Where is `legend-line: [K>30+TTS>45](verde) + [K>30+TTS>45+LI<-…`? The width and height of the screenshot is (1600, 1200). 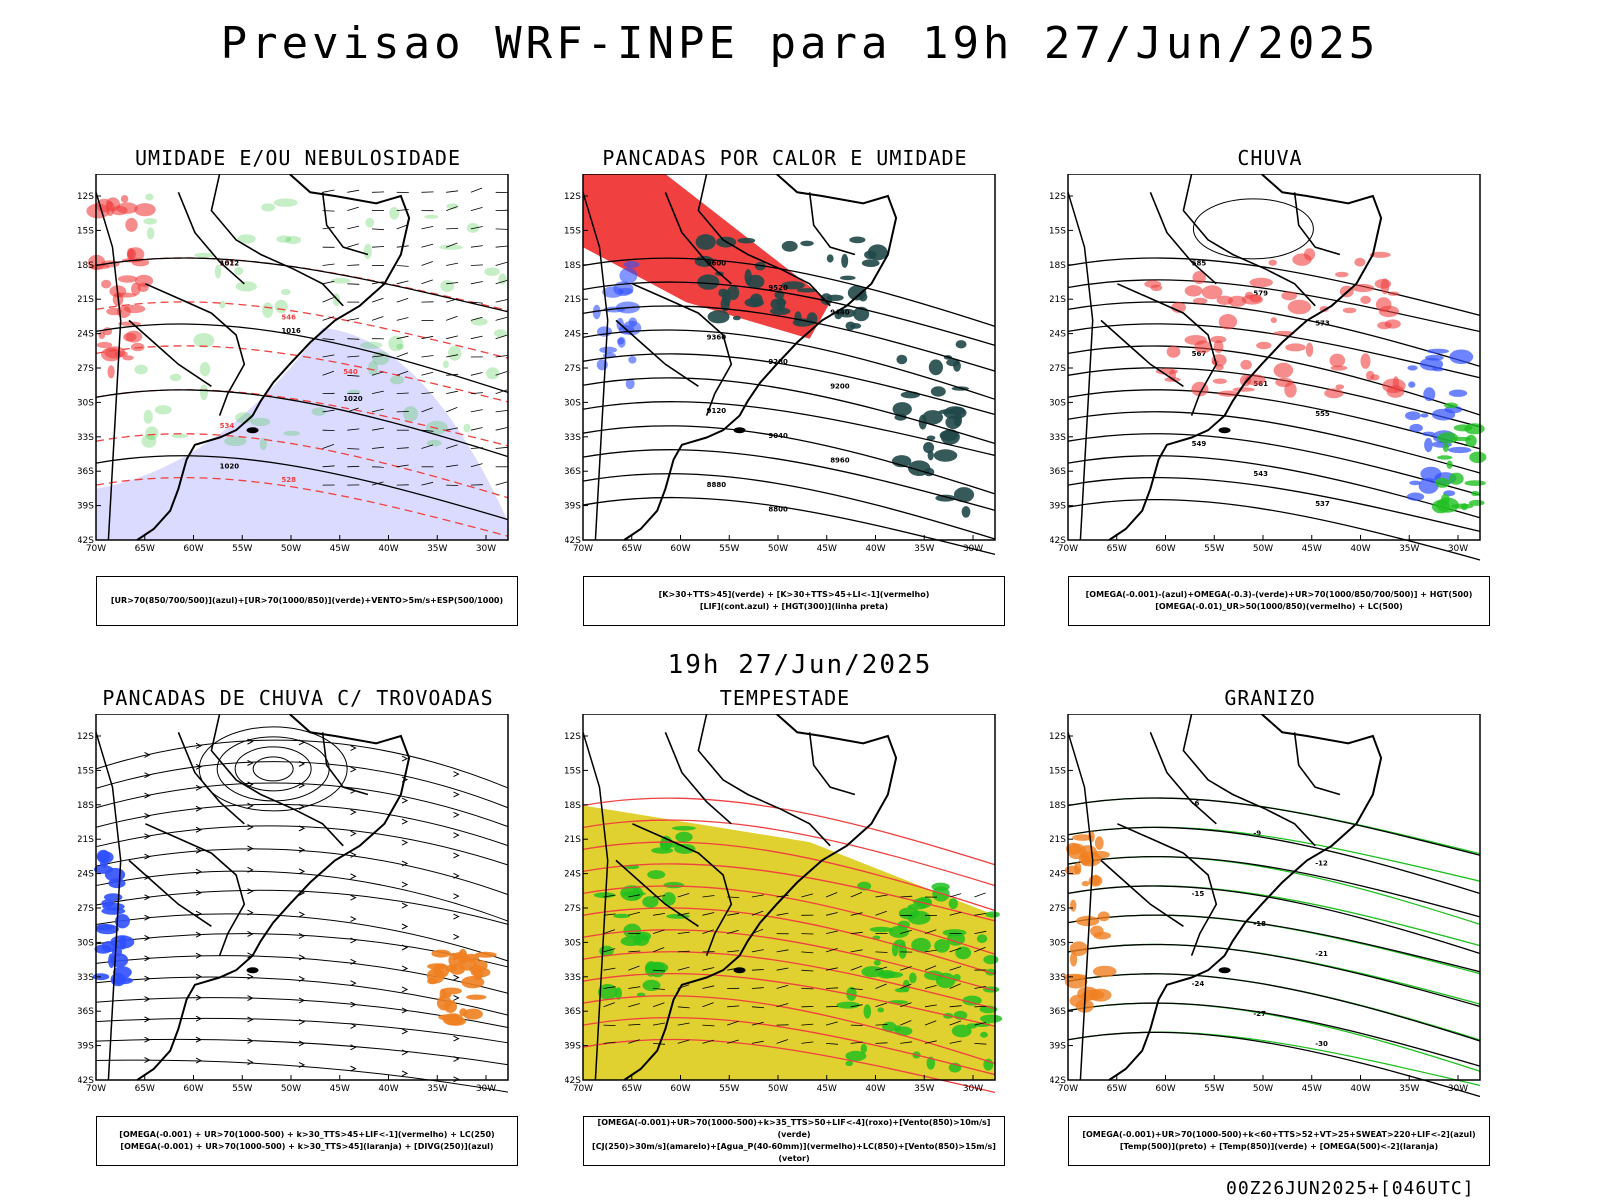
legend-line: [K>30+TTS>45](verde) + [K>30+TTS>45+LI<-… is located at coordinates (794, 594).